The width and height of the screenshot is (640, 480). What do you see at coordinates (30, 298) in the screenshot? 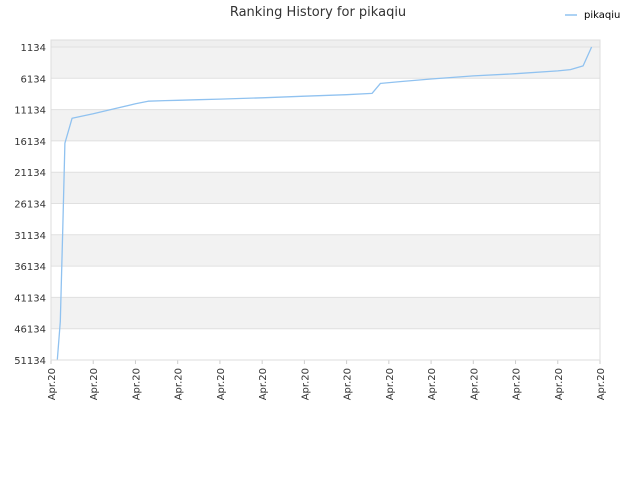
I see `y-tick-label: 41134` at bounding box center [30, 298].